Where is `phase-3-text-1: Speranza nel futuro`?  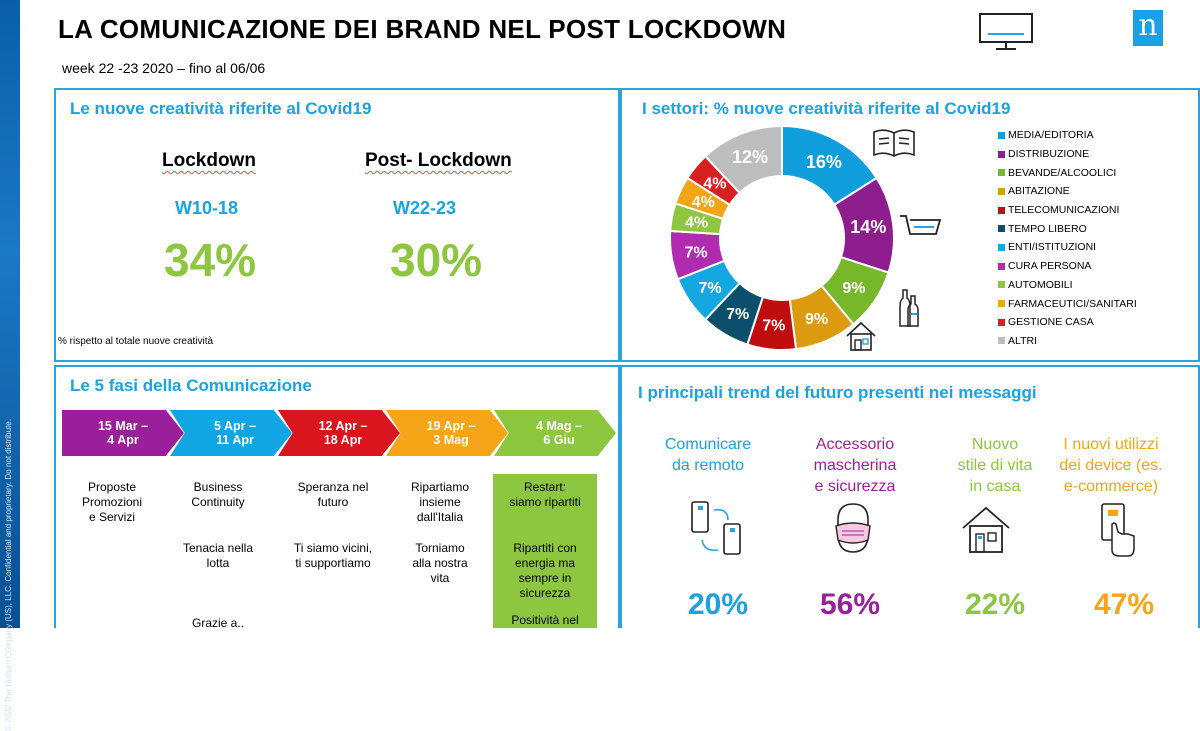
phase-3-text-1: Speranza nel futuro is located at coordinates (333, 494).